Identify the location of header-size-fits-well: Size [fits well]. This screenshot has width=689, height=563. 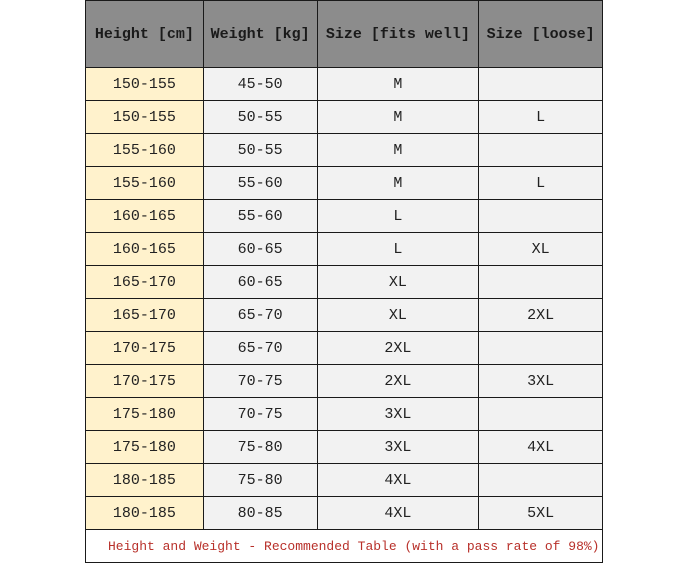
(398, 34).